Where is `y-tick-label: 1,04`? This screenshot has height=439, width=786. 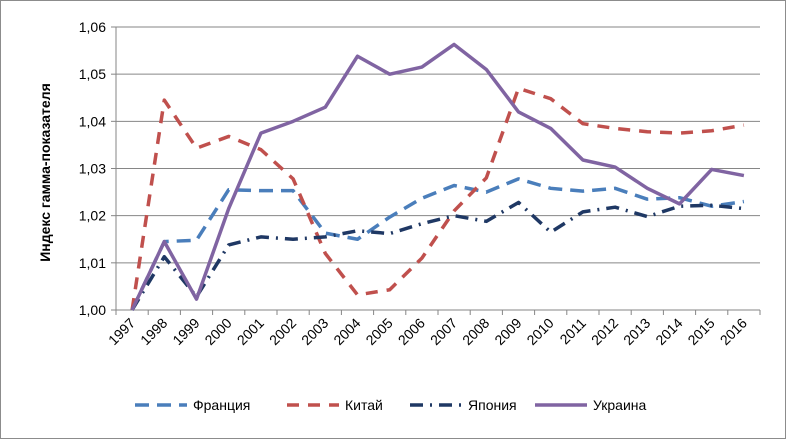
y-tick-label: 1,04 is located at coordinates (92, 121).